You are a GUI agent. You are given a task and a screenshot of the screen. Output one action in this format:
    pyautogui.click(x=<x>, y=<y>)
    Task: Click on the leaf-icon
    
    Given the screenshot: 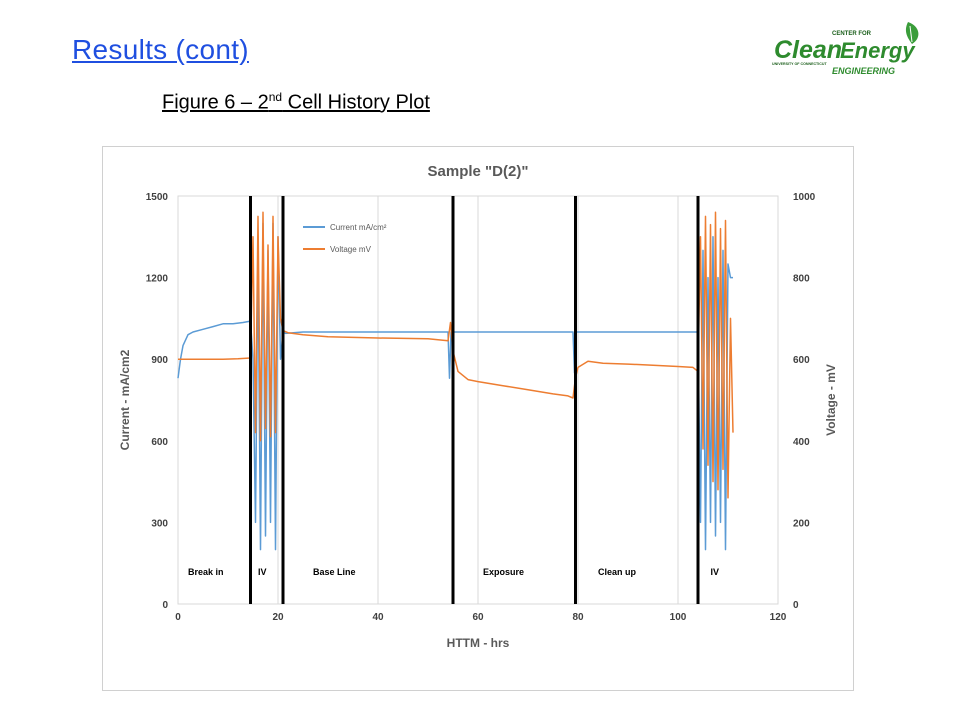 What is the action you would take?
    pyautogui.click(x=912, y=33)
    